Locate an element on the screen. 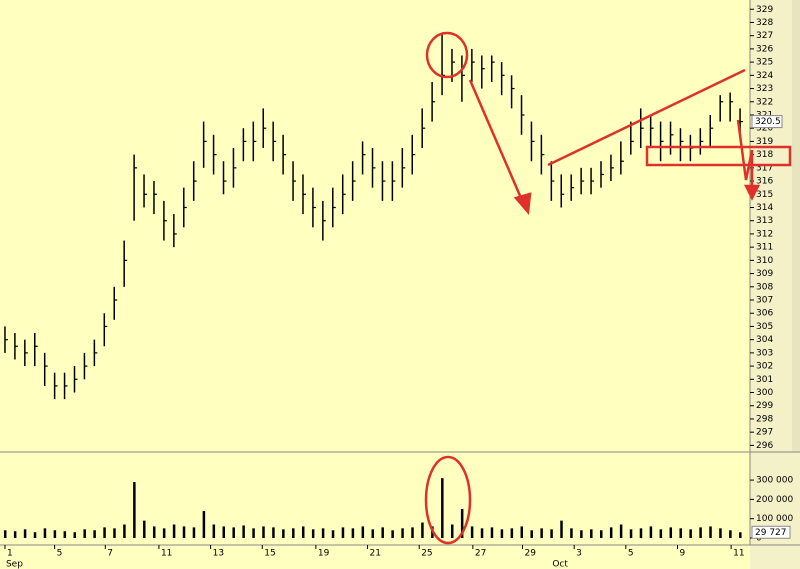 The height and width of the screenshot is (569, 800). y-tick-label: 300 000 is located at coordinates (774, 481).